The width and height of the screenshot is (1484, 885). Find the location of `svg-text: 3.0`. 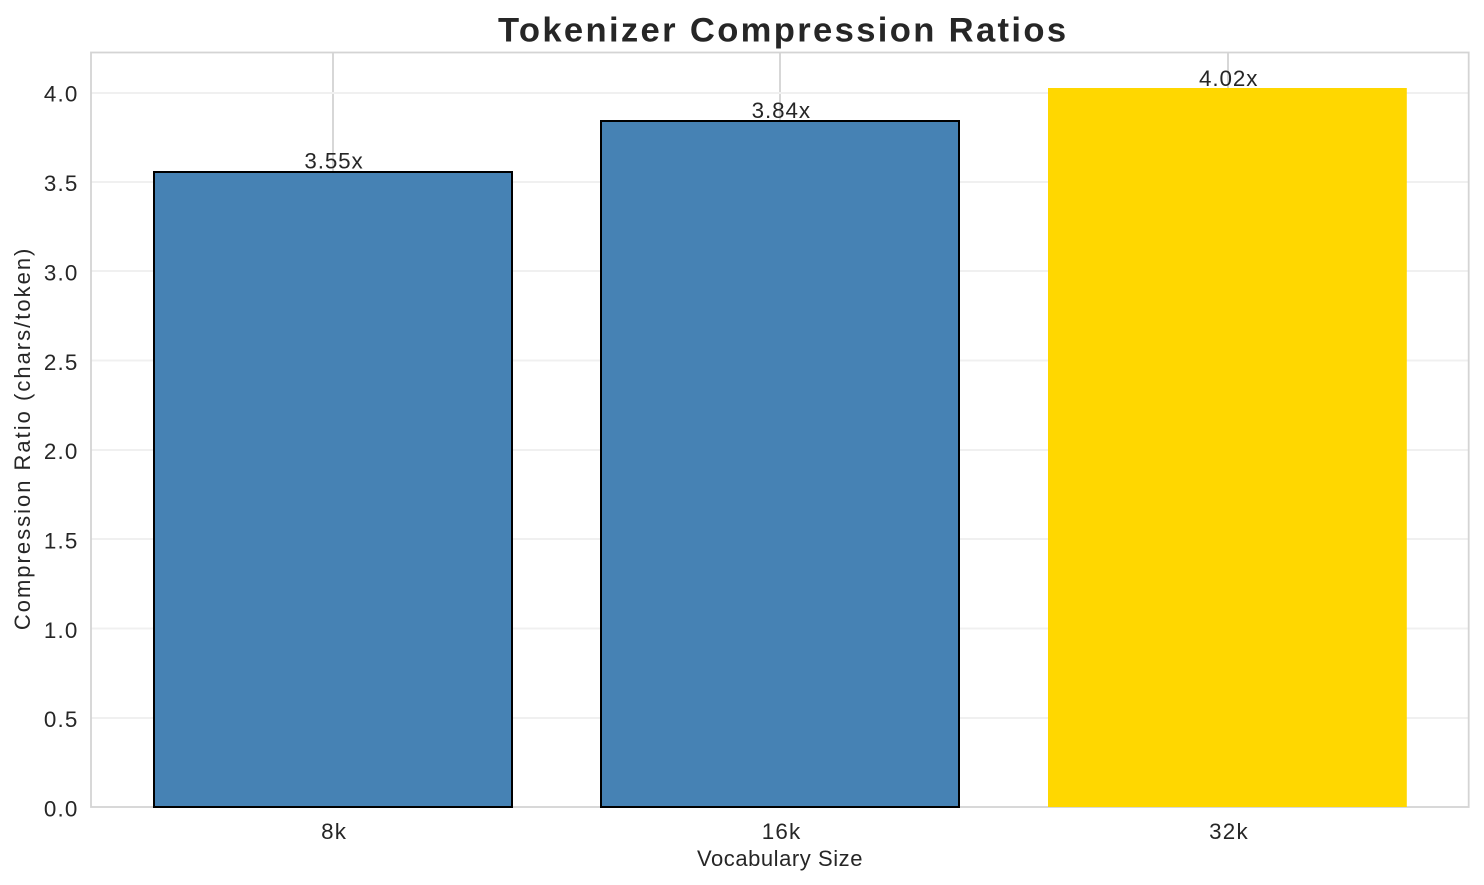

svg-text: 3.0 is located at coordinates (61, 272).